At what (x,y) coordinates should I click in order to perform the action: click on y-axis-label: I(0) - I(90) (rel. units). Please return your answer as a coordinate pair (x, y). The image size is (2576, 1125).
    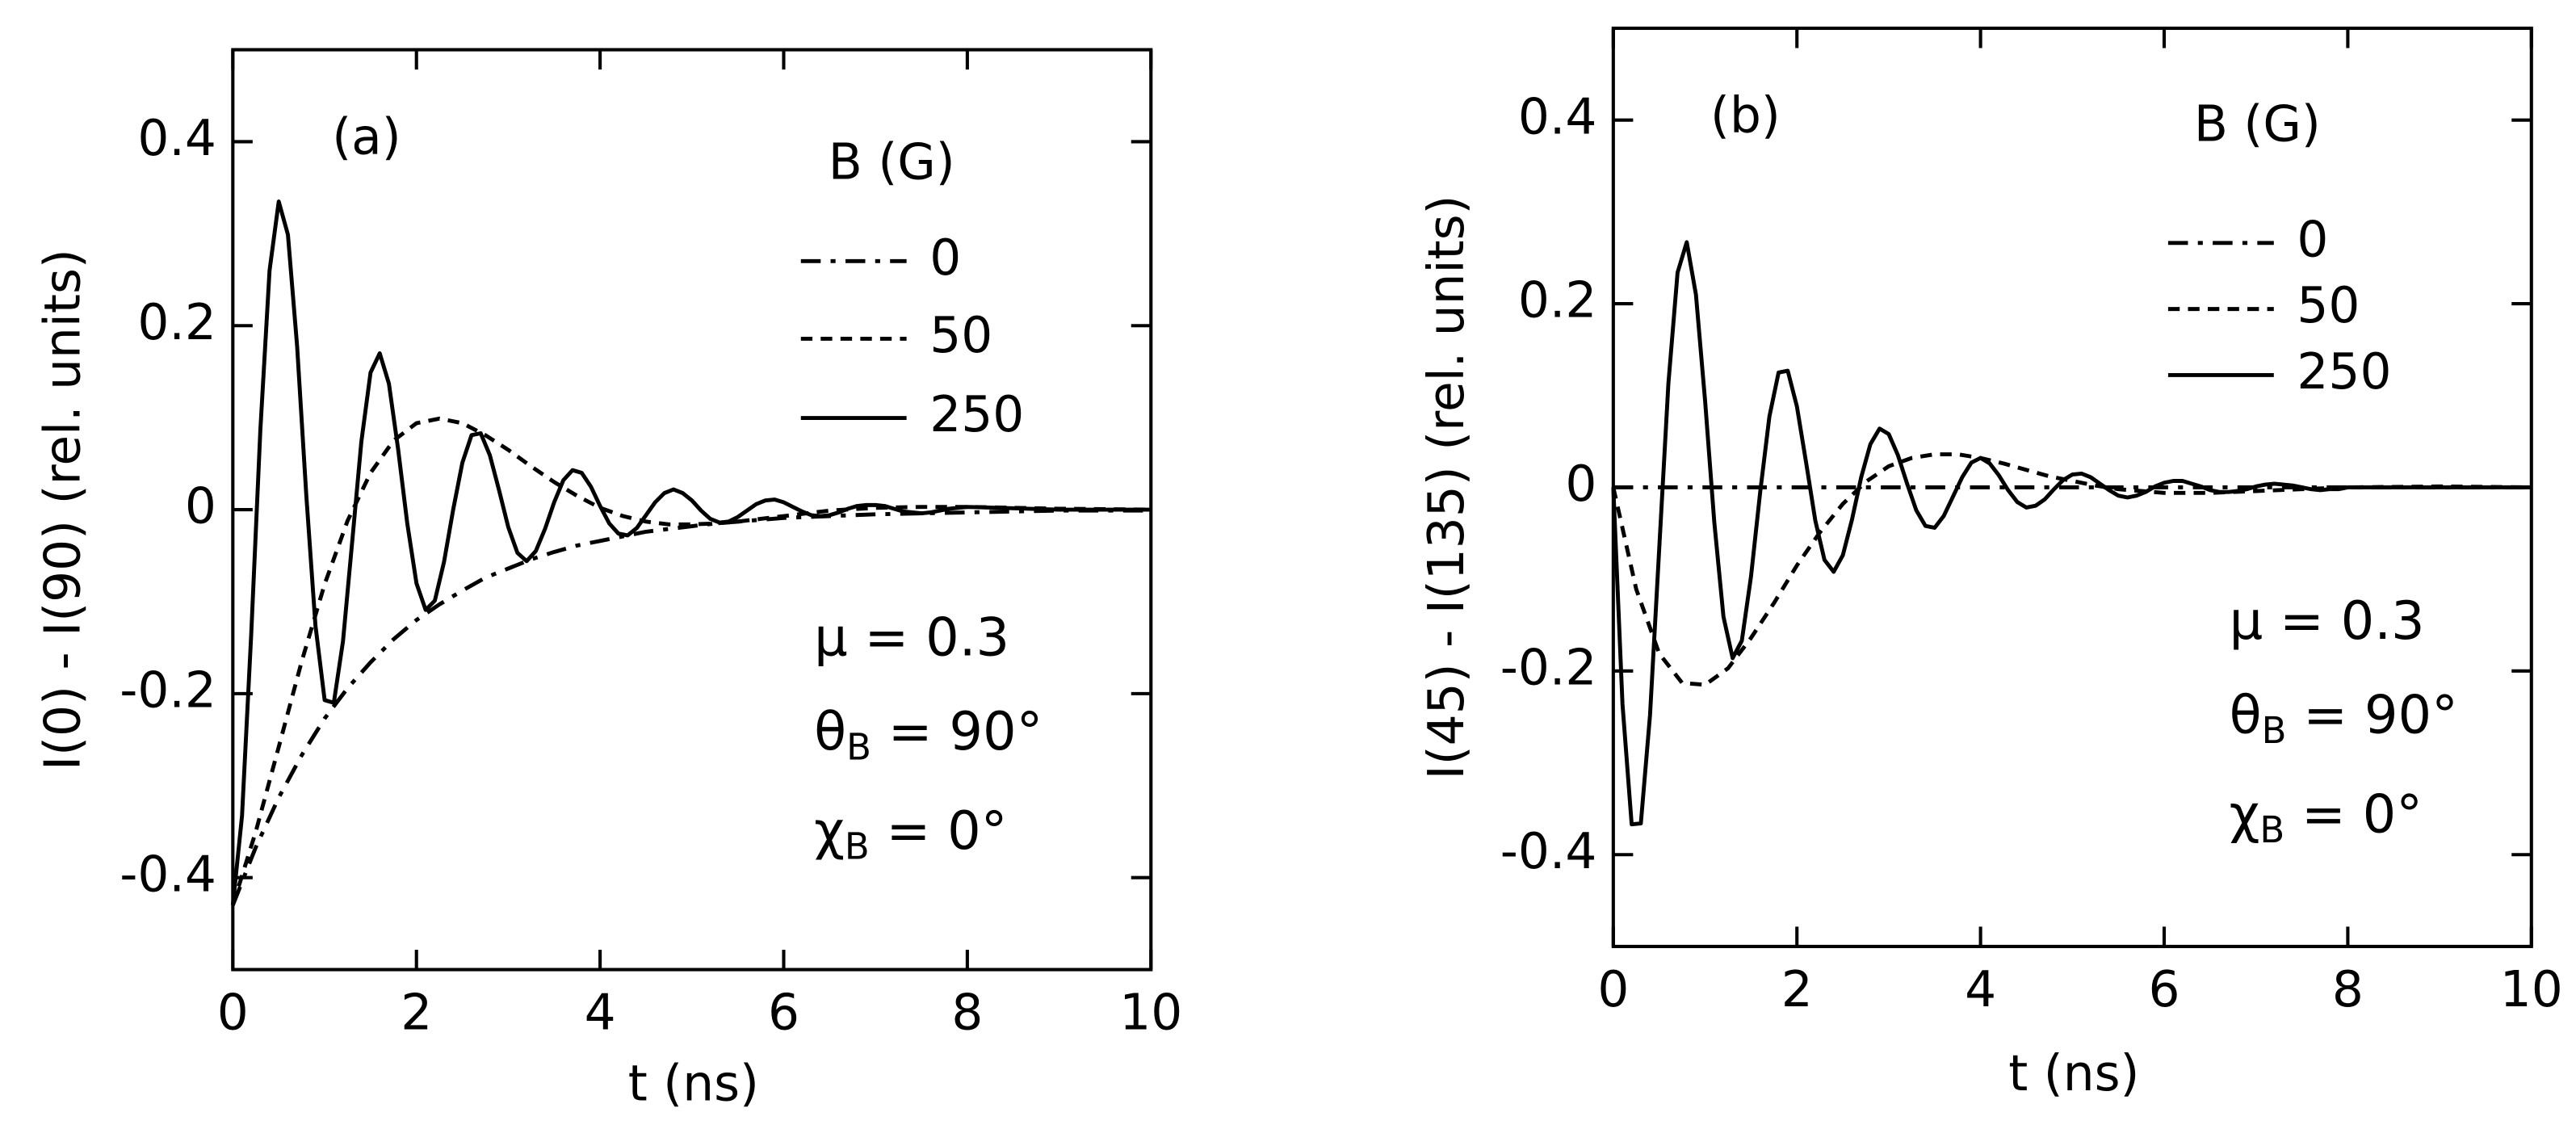
    Looking at the image, I should click on (62, 509).